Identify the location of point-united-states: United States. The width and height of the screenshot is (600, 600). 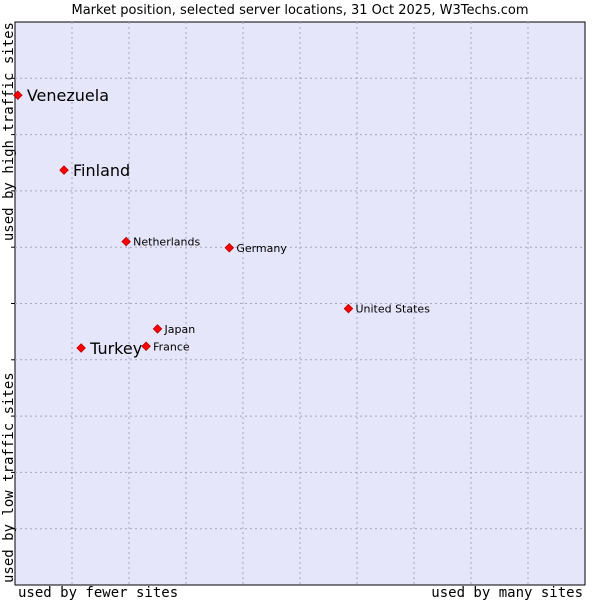
(386, 309).